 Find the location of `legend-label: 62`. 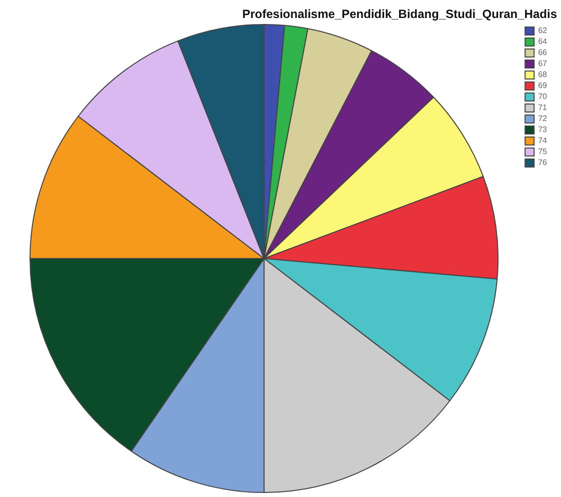

legend-label: 62 is located at coordinates (543, 31).